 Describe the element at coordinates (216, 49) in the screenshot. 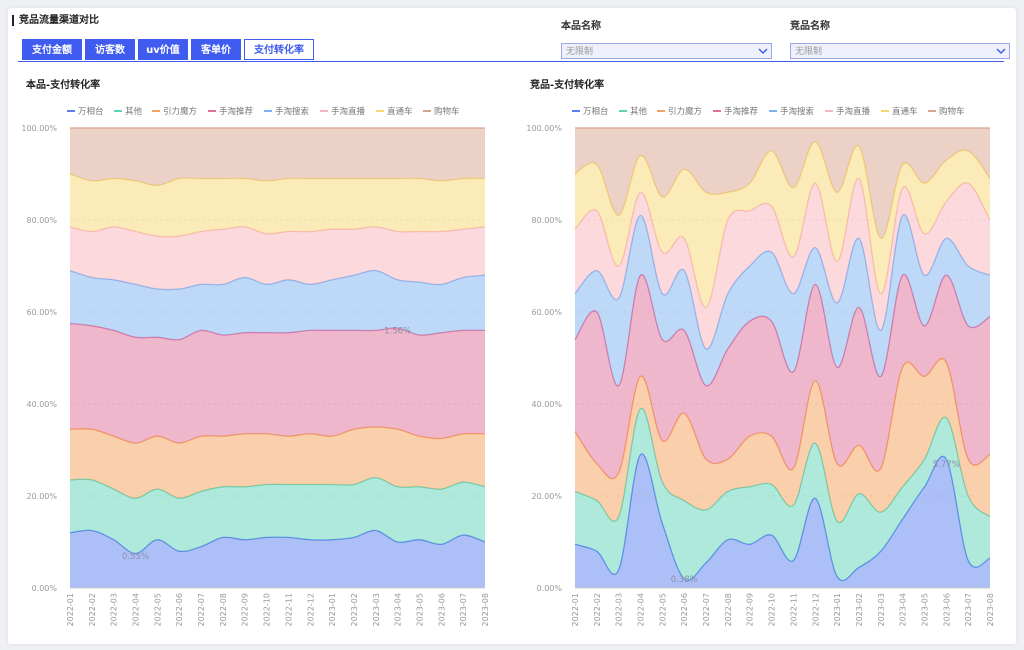

I see `tab: 客单价` at that location.